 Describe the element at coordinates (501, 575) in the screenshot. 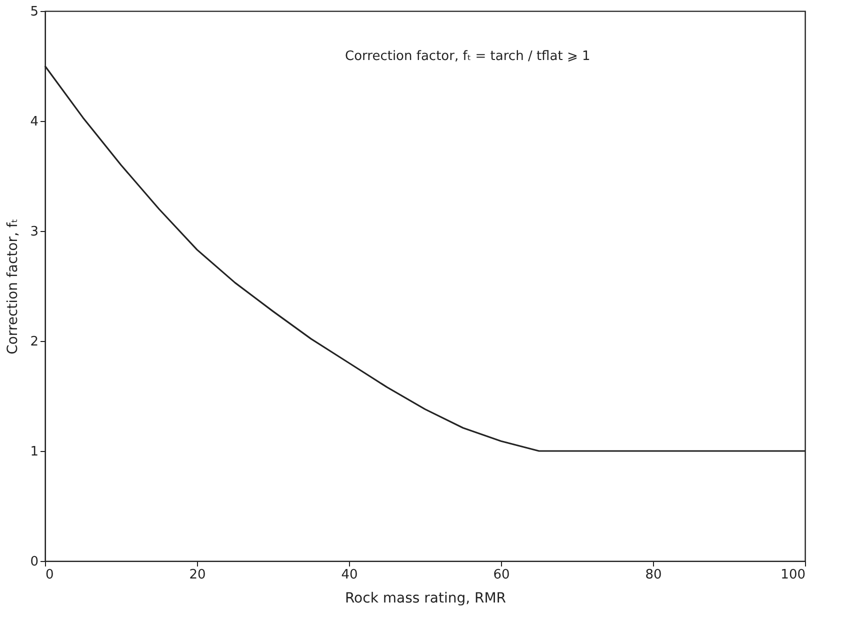

I see `x-tick-label: 60` at that location.